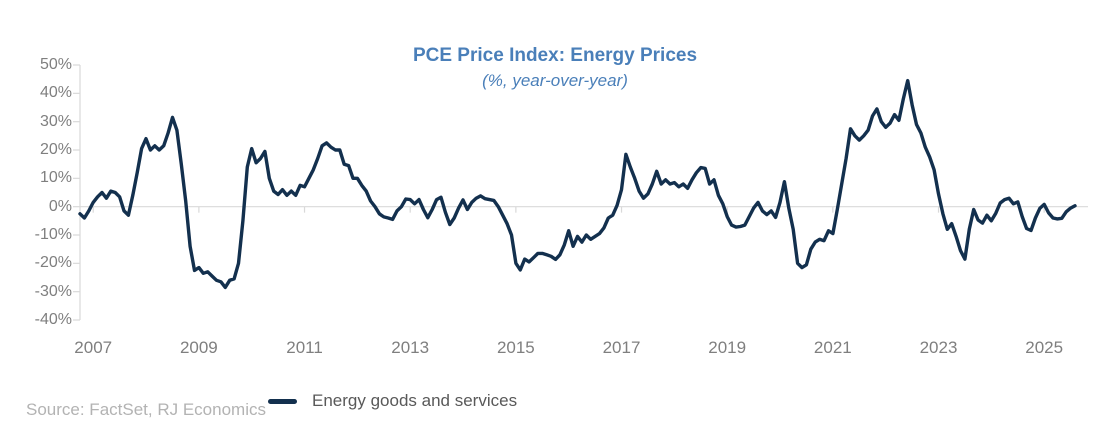  Describe the element at coordinates (555, 55) in the screenshot. I see `chart-title: PCE Price Index: Energy Prices` at that location.